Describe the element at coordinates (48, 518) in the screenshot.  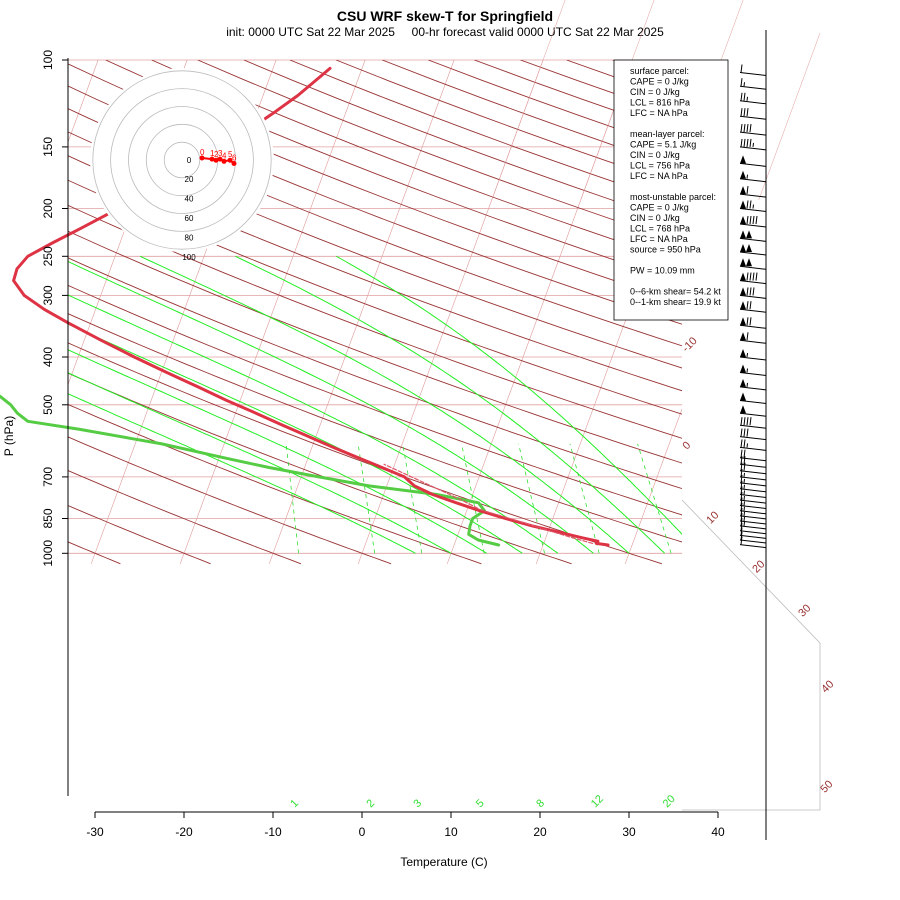
I see `y-tick-label: 850` at that location.